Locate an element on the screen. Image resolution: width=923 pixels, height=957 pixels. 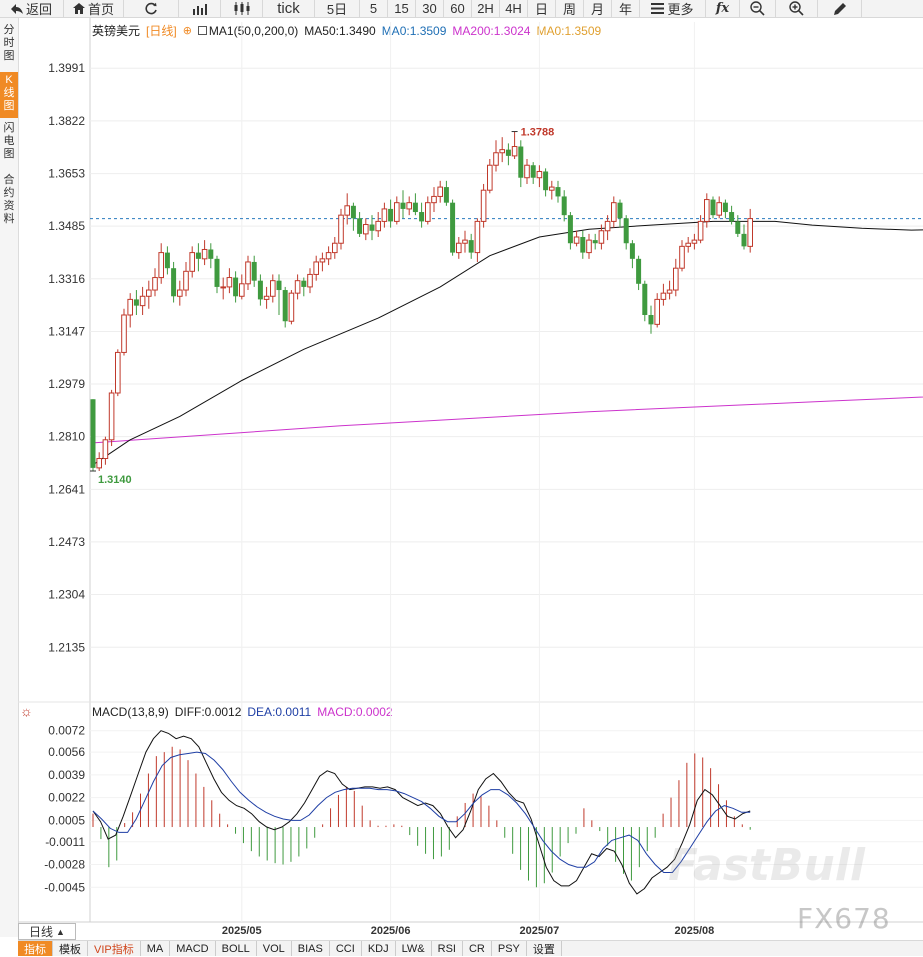
tab-indicator: 指标 is located at coordinates (35, 948).